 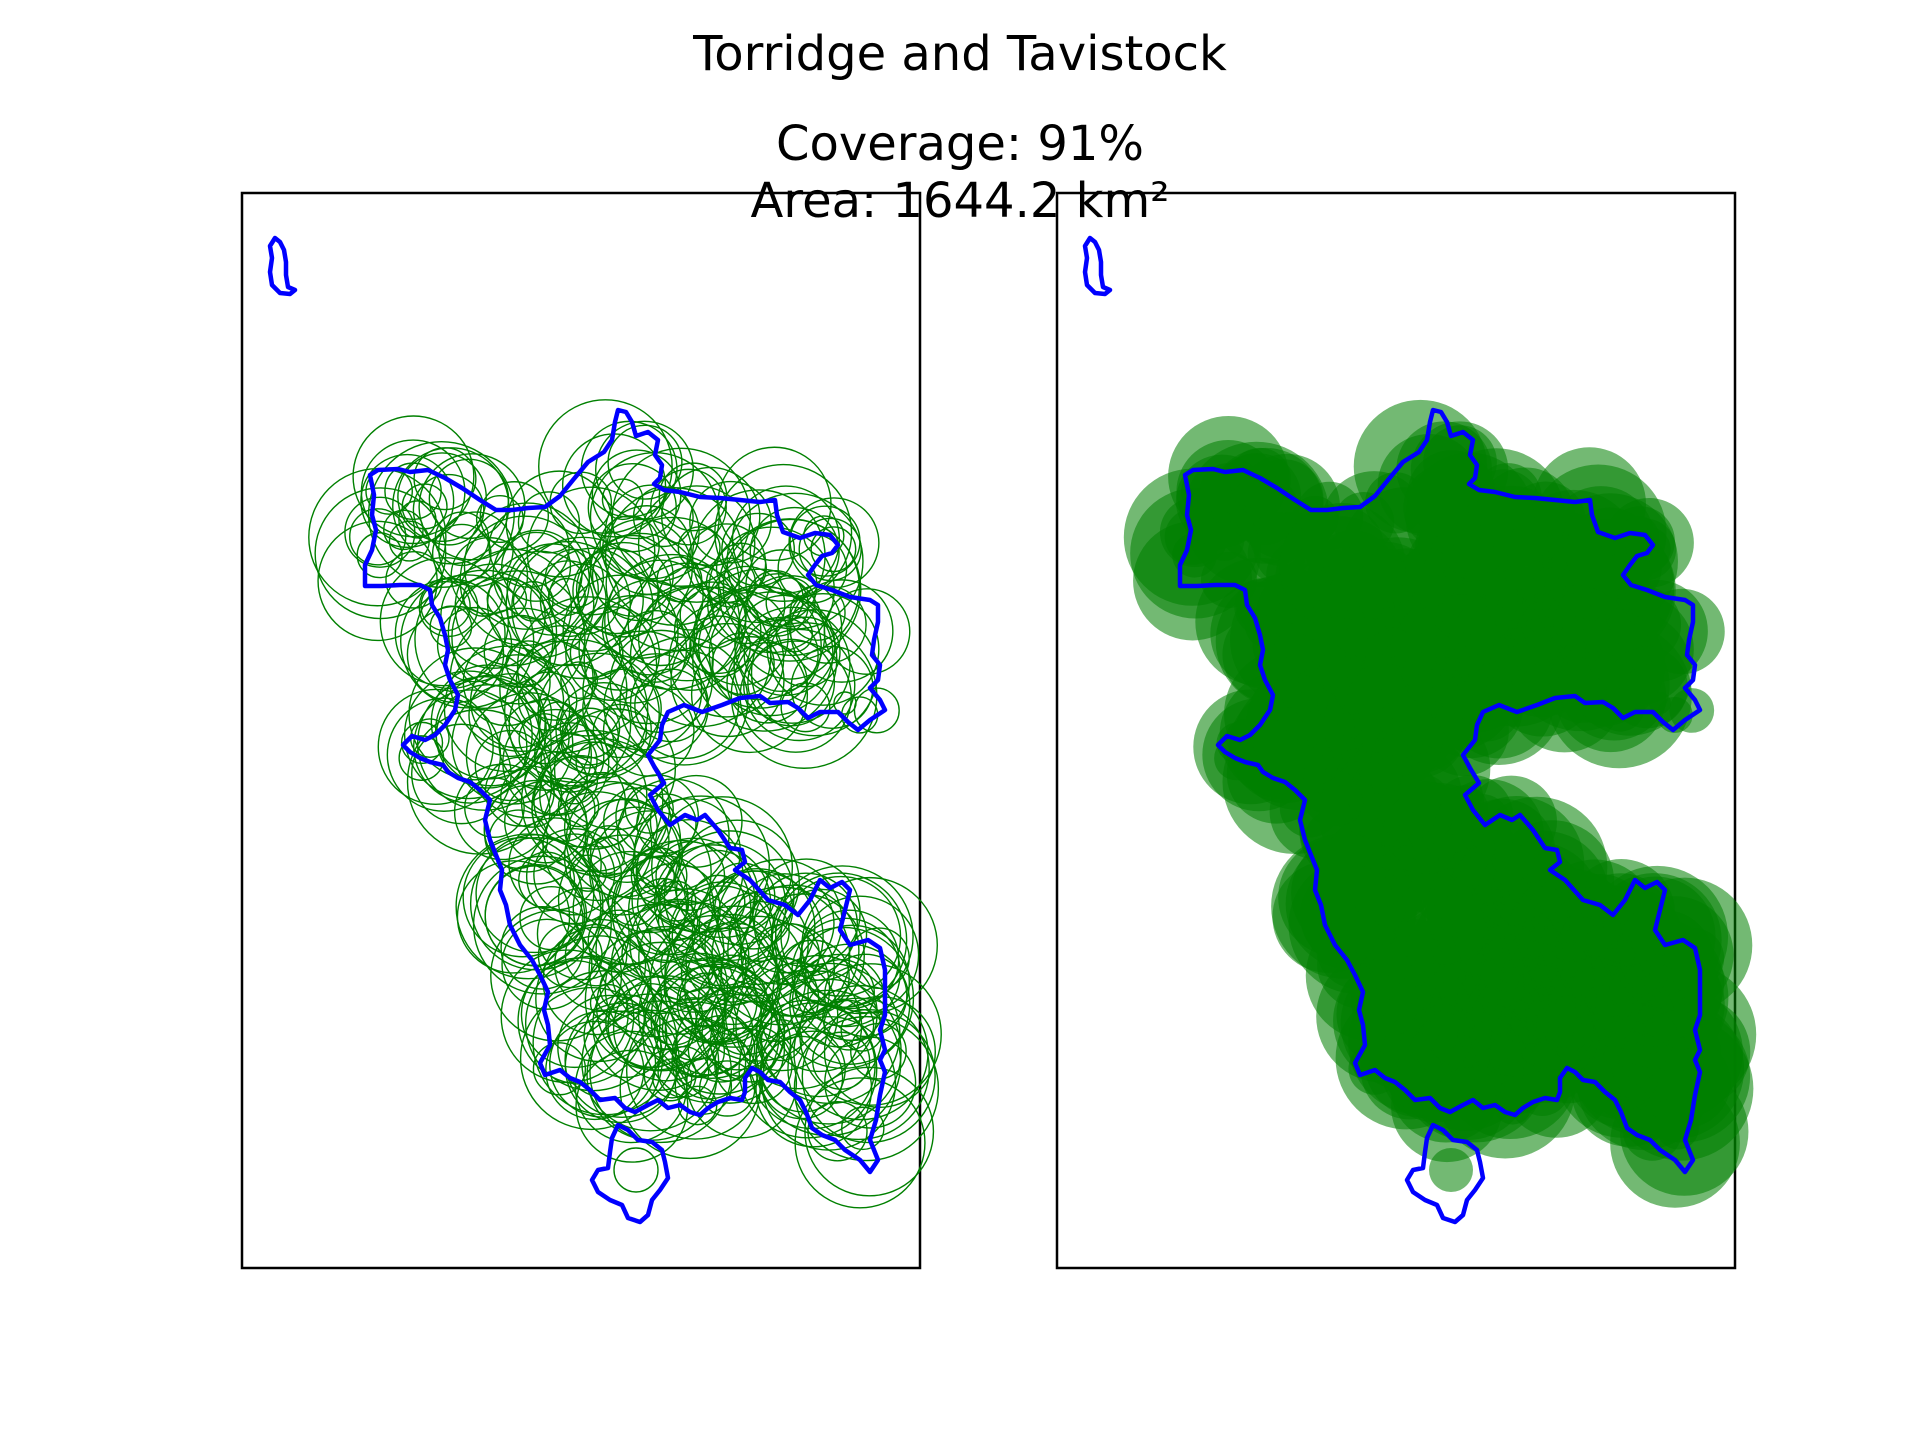 What do you see at coordinates (960, 173) in the screenshot?
I see `figure-subtitle: Coverage: 91% Area: 1644.2 km²` at bounding box center [960, 173].